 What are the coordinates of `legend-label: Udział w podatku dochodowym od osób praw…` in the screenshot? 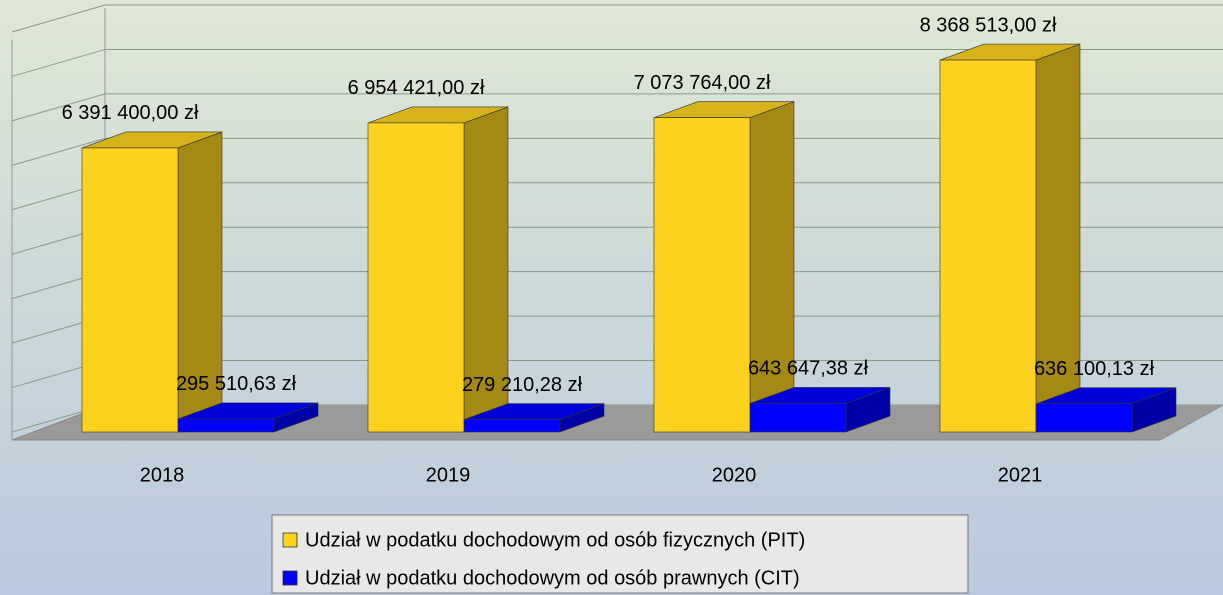 It's located at (552, 578).